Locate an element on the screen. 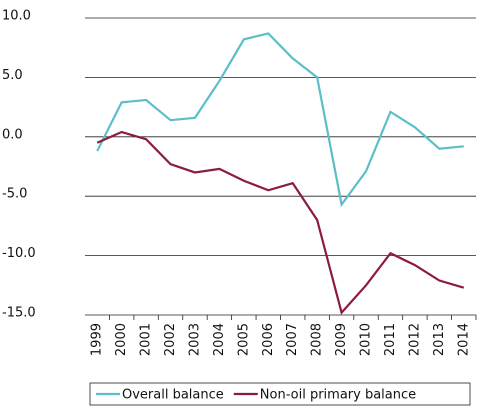 Image resolution: width=477 pixels, height=408 pixels. y-tick-label: -15.0 is located at coordinates (19, 313).